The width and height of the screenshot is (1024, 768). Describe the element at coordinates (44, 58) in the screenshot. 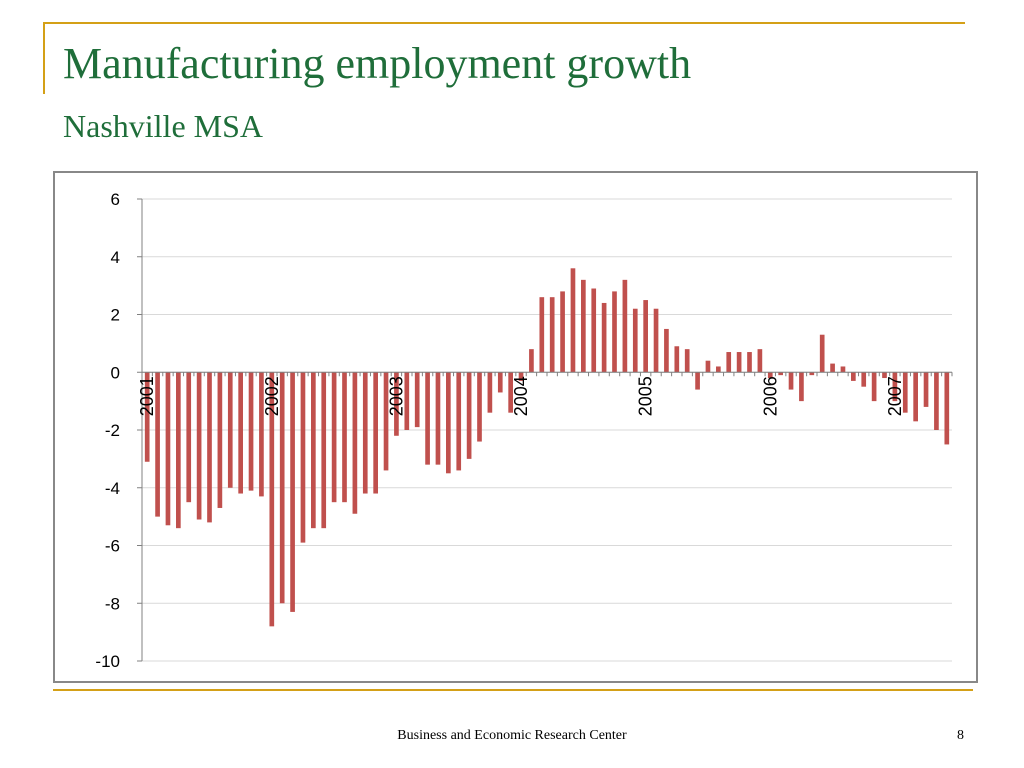

I see `title-frame-left-rule` at that location.